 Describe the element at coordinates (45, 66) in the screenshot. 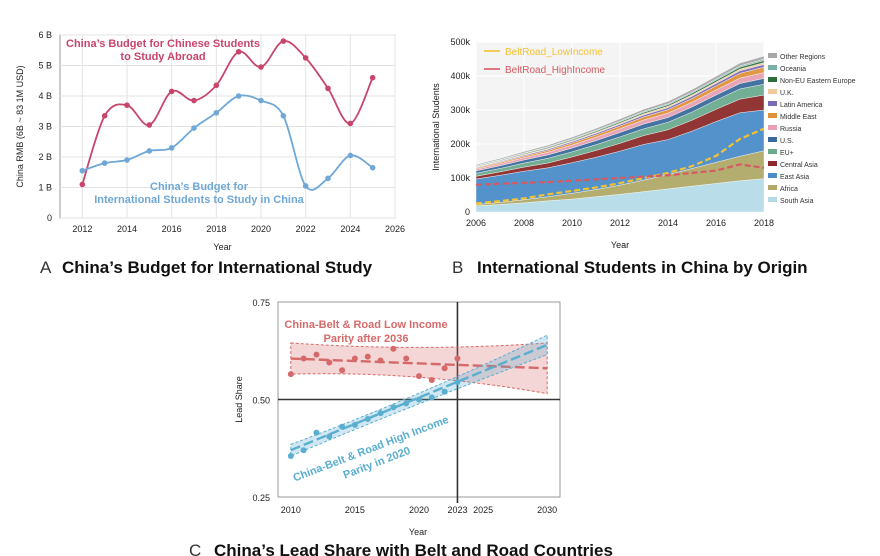

I see `panel-a-ytick-label: 5 B` at that location.